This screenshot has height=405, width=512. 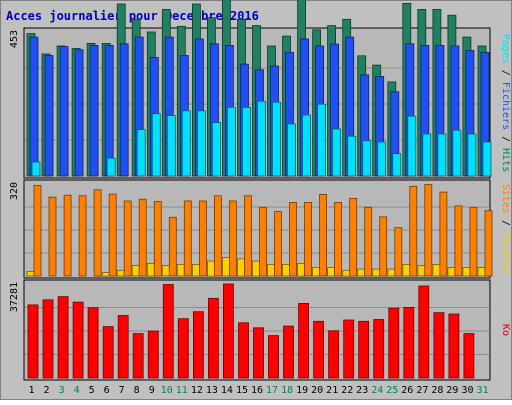 I want to click on legend-entry-fichiers: Fichiers, so click(x=505, y=106).